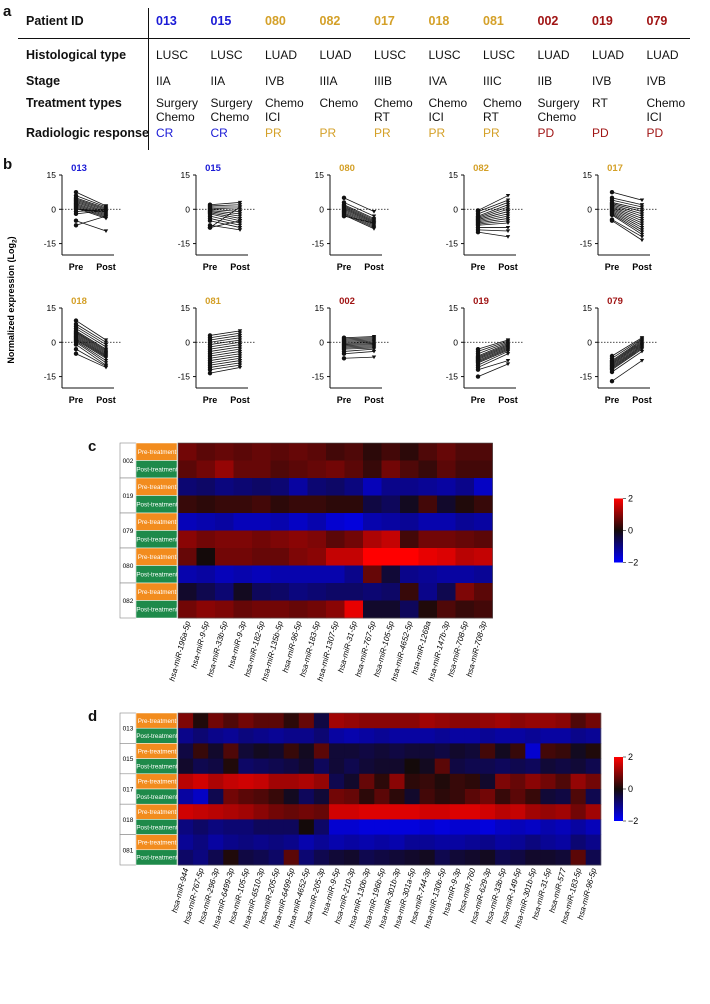  I want to click on patient-response-082: PR, so click(328, 133).